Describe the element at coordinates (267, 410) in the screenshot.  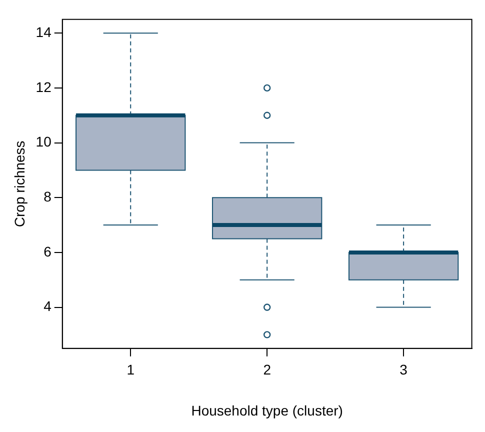
I see `x-axis-title: Household type (cluster)` at that location.